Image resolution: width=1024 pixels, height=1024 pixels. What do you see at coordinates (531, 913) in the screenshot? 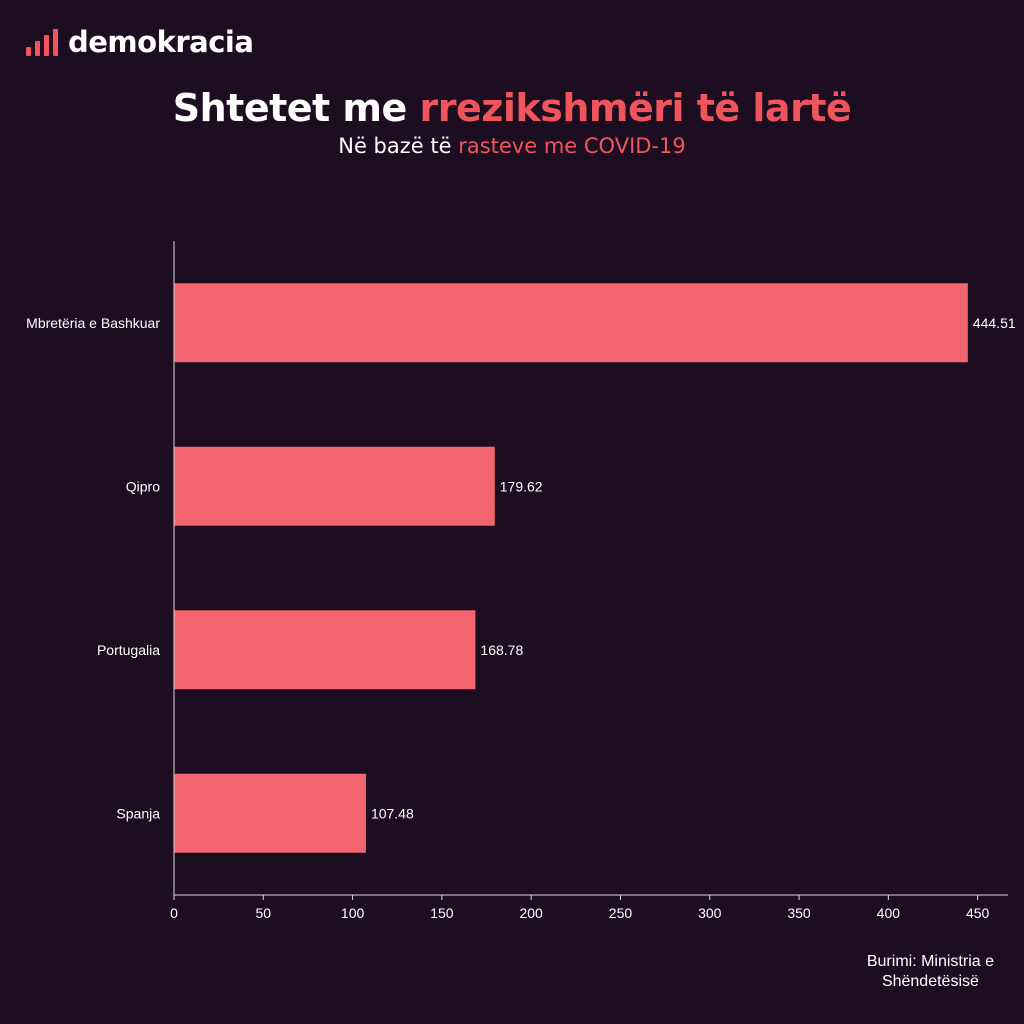
I see `x-tick-label: 200` at bounding box center [531, 913].